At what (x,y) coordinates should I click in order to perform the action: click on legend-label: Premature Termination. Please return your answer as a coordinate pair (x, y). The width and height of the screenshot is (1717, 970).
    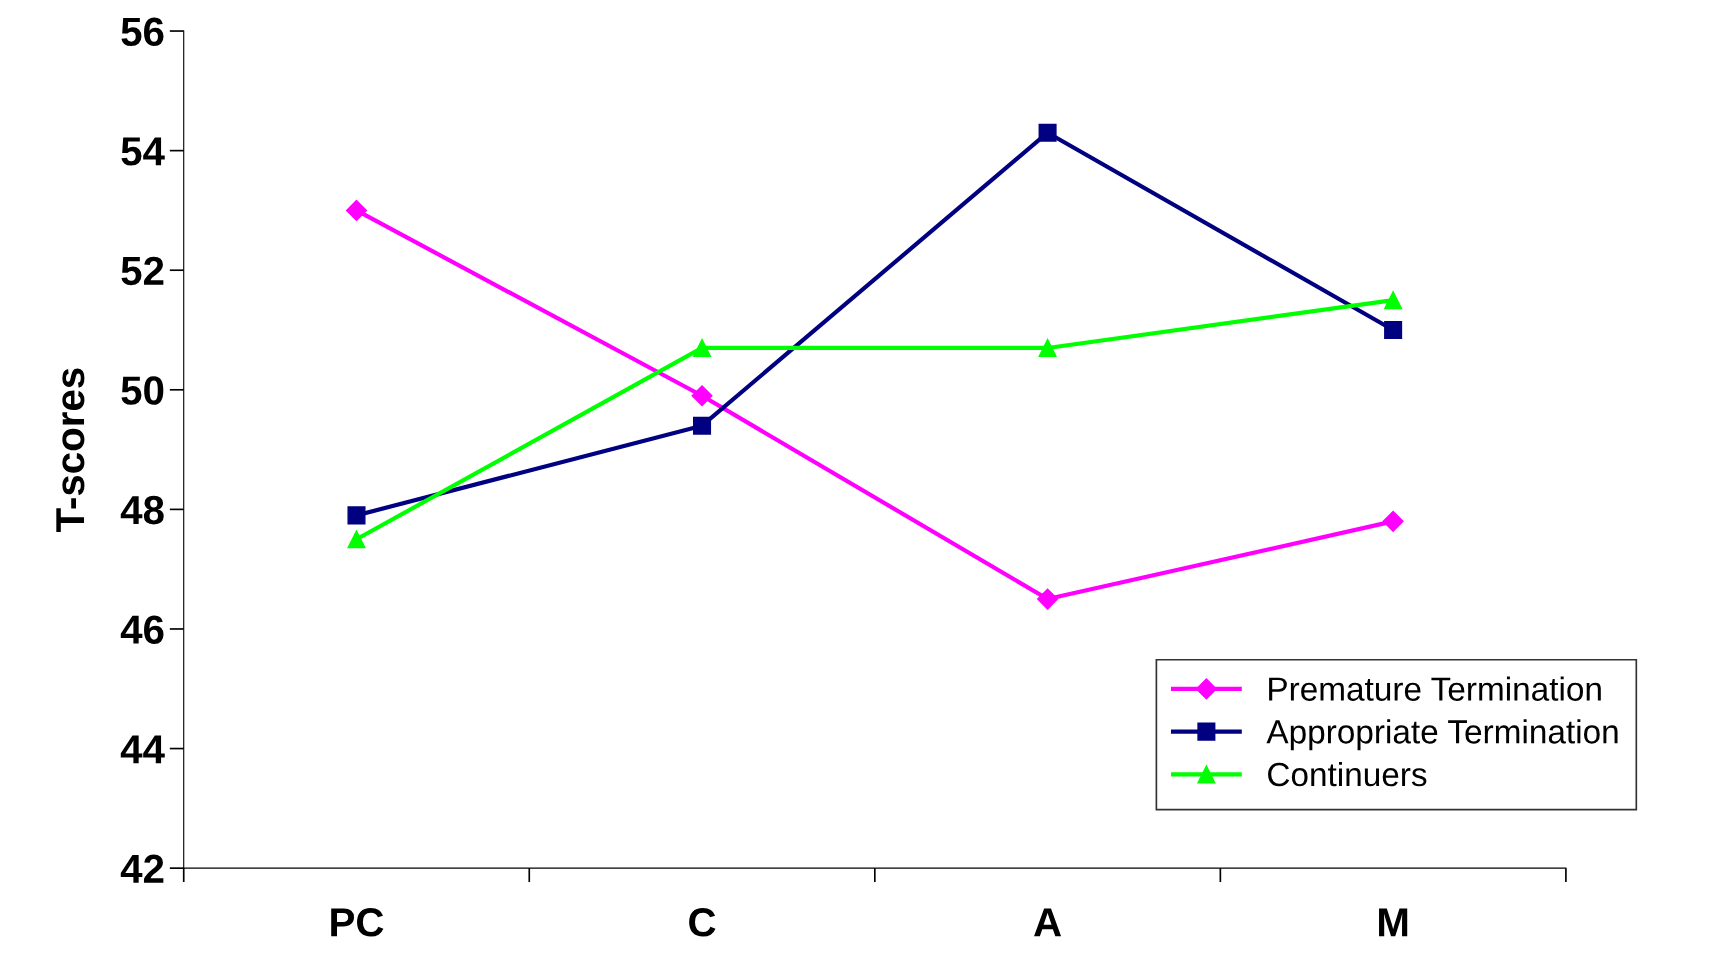
    Looking at the image, I should click on (1435, 688).